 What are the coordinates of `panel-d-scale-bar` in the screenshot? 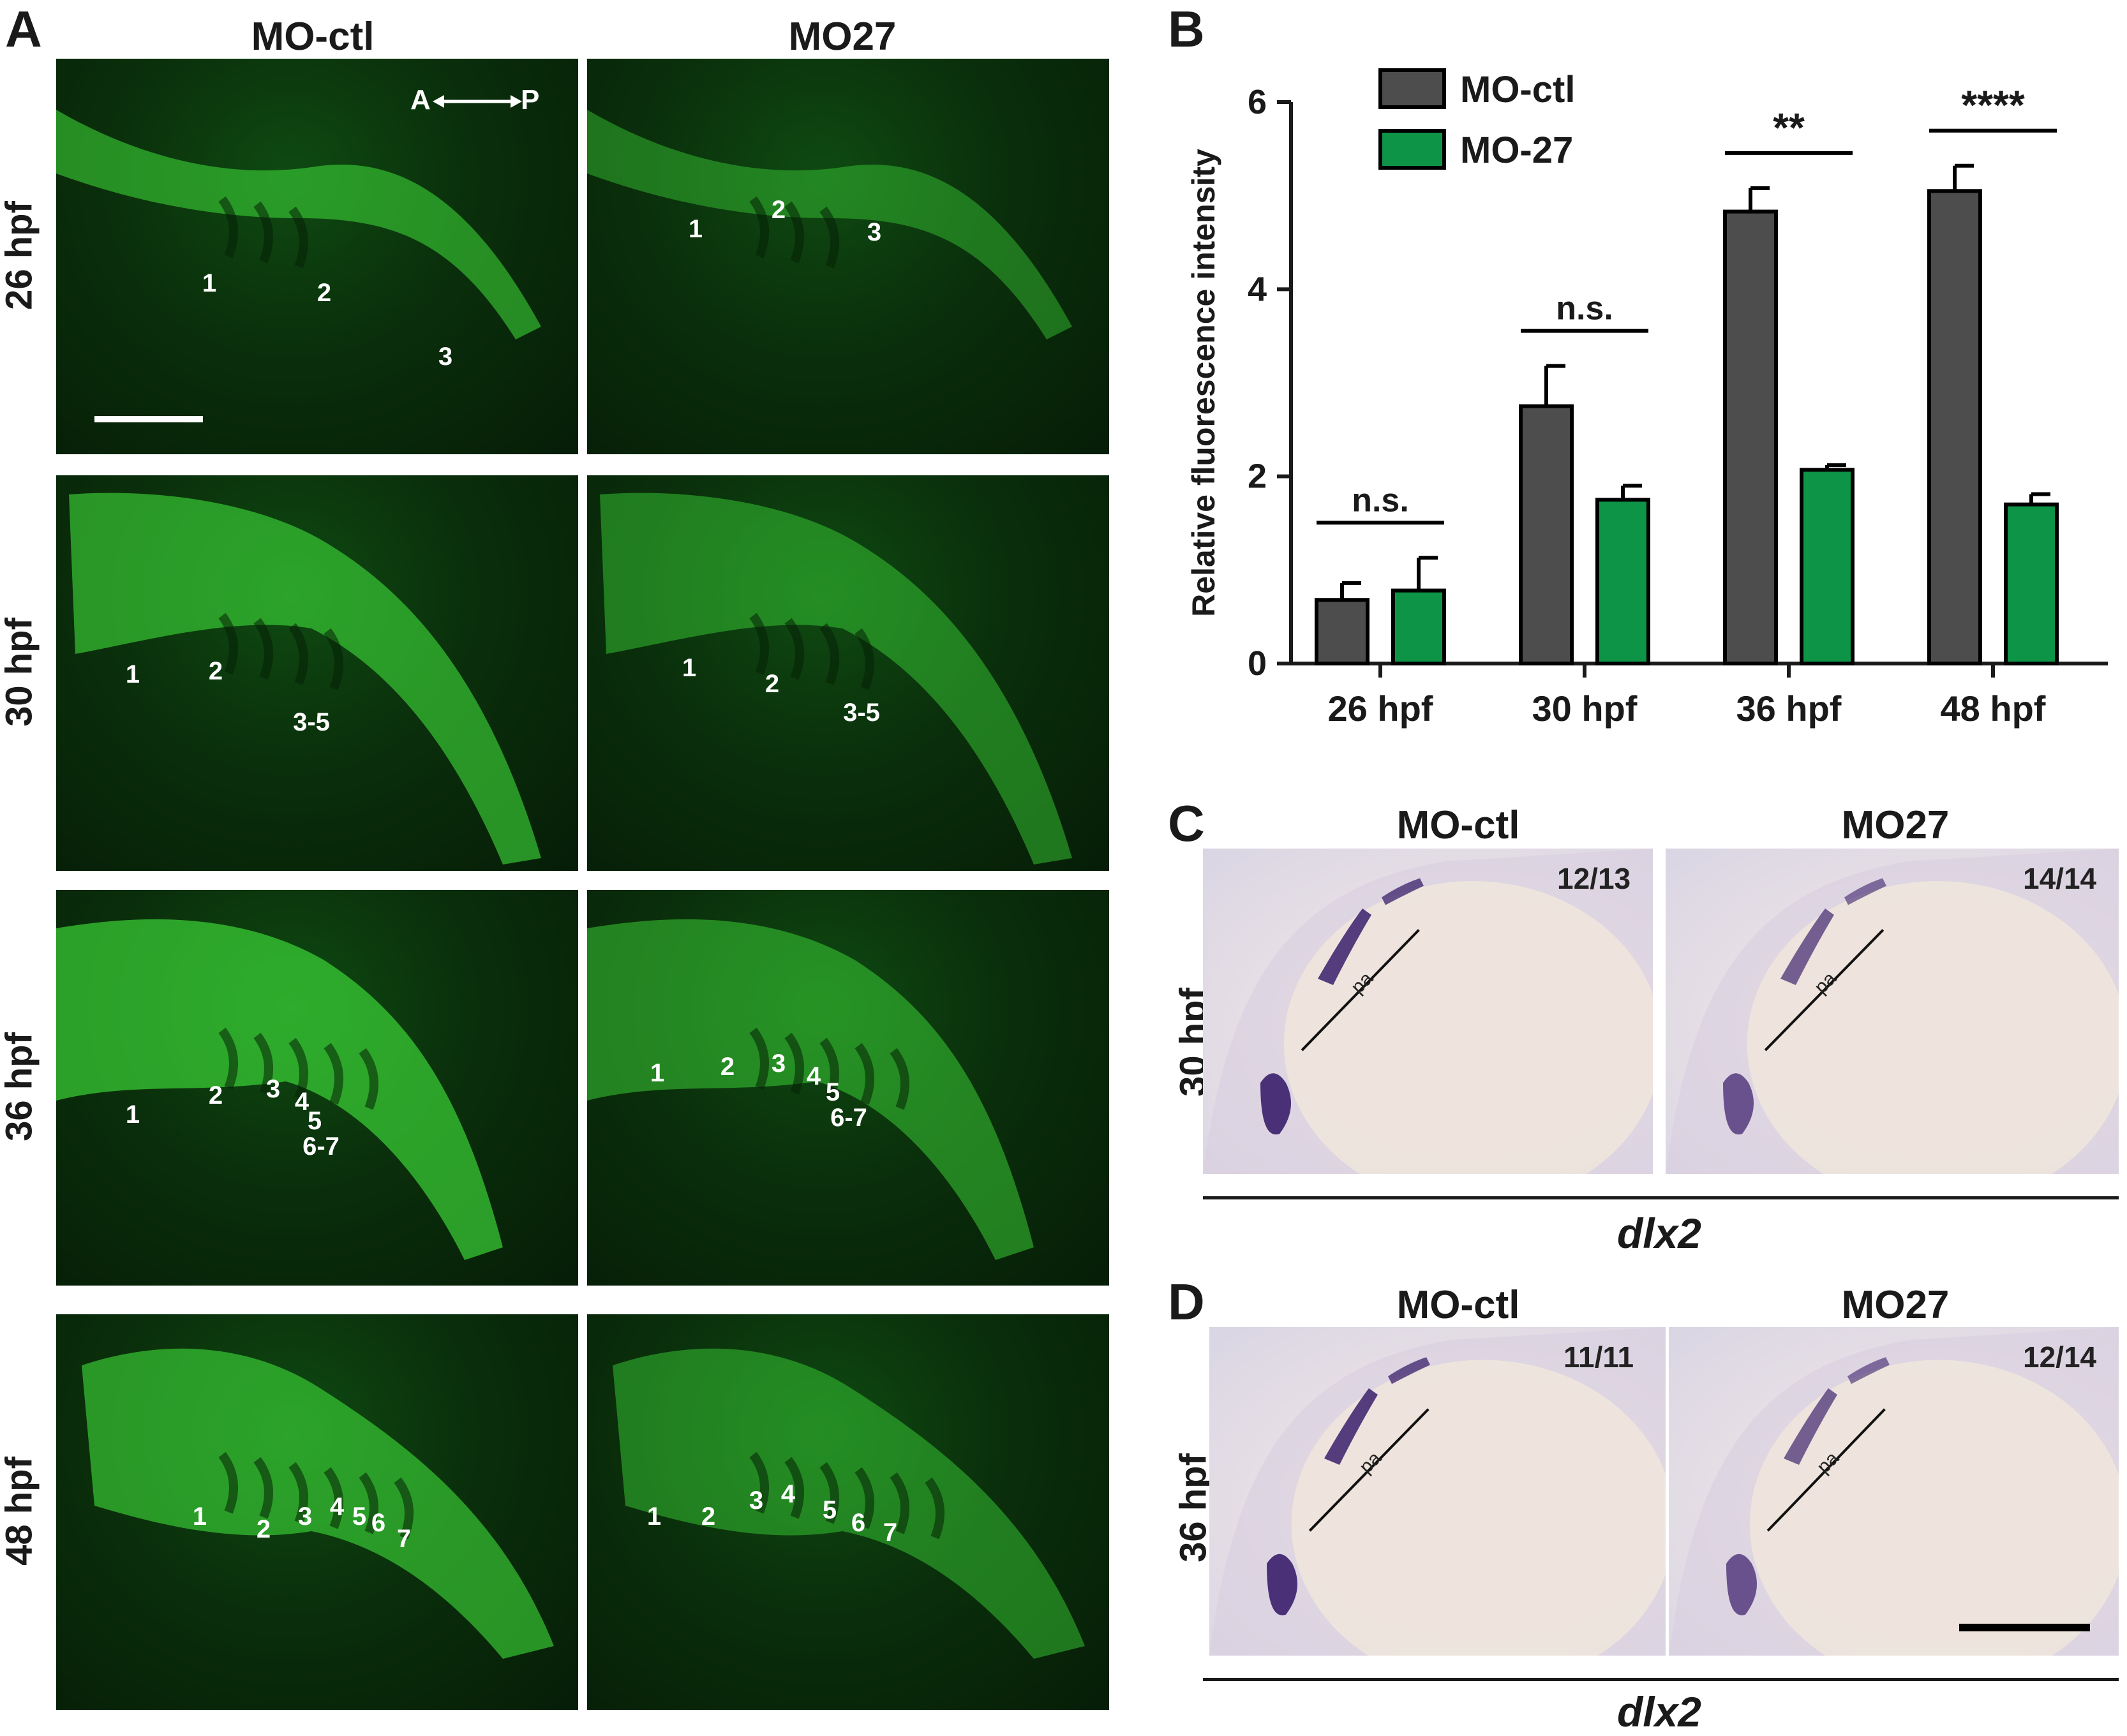 It's located at (2024, 1628).